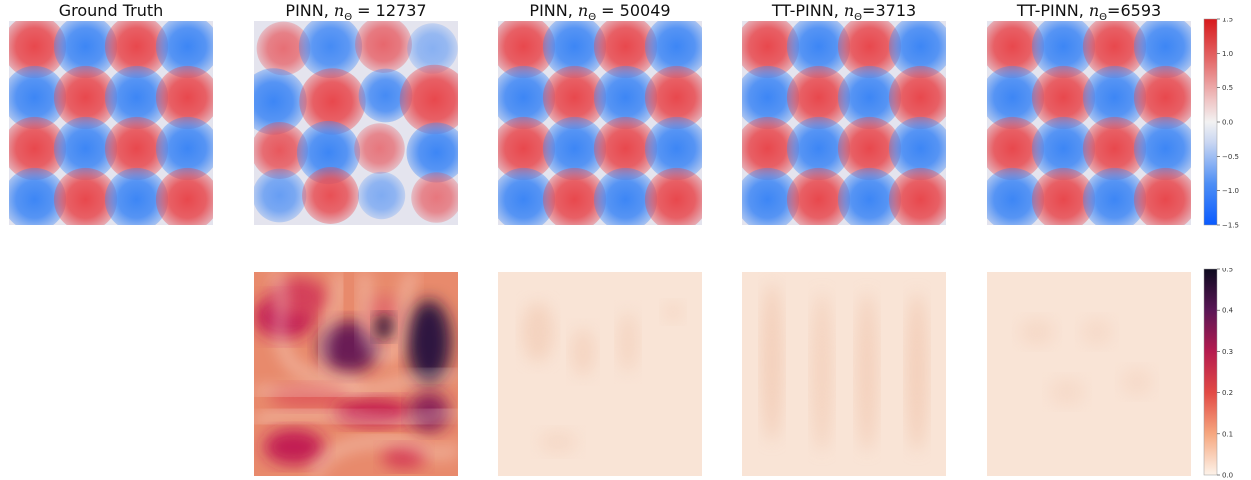 This screenshot has width=1251, height=480. Describe the element at coordinates (600, 12) in the screenshot. I see `title-pinn-50049: PINN, nΘ = 50049` at that location.